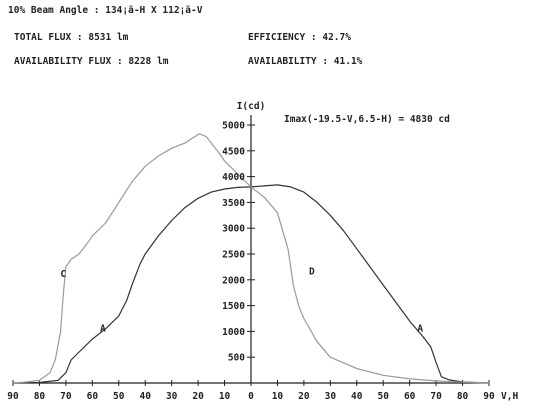 The width and height of the screenshot is (535, 403). I want to click on availability-flux-text: AVAILABILITY FLUX : 8228 lm, so click(91, 61).